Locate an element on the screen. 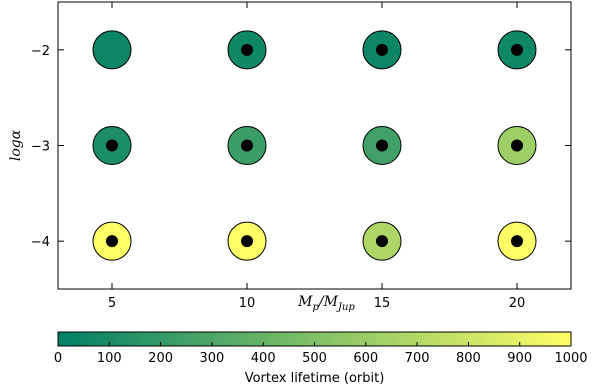  y-tick-label: −2 is located at coordinates (40, 51).